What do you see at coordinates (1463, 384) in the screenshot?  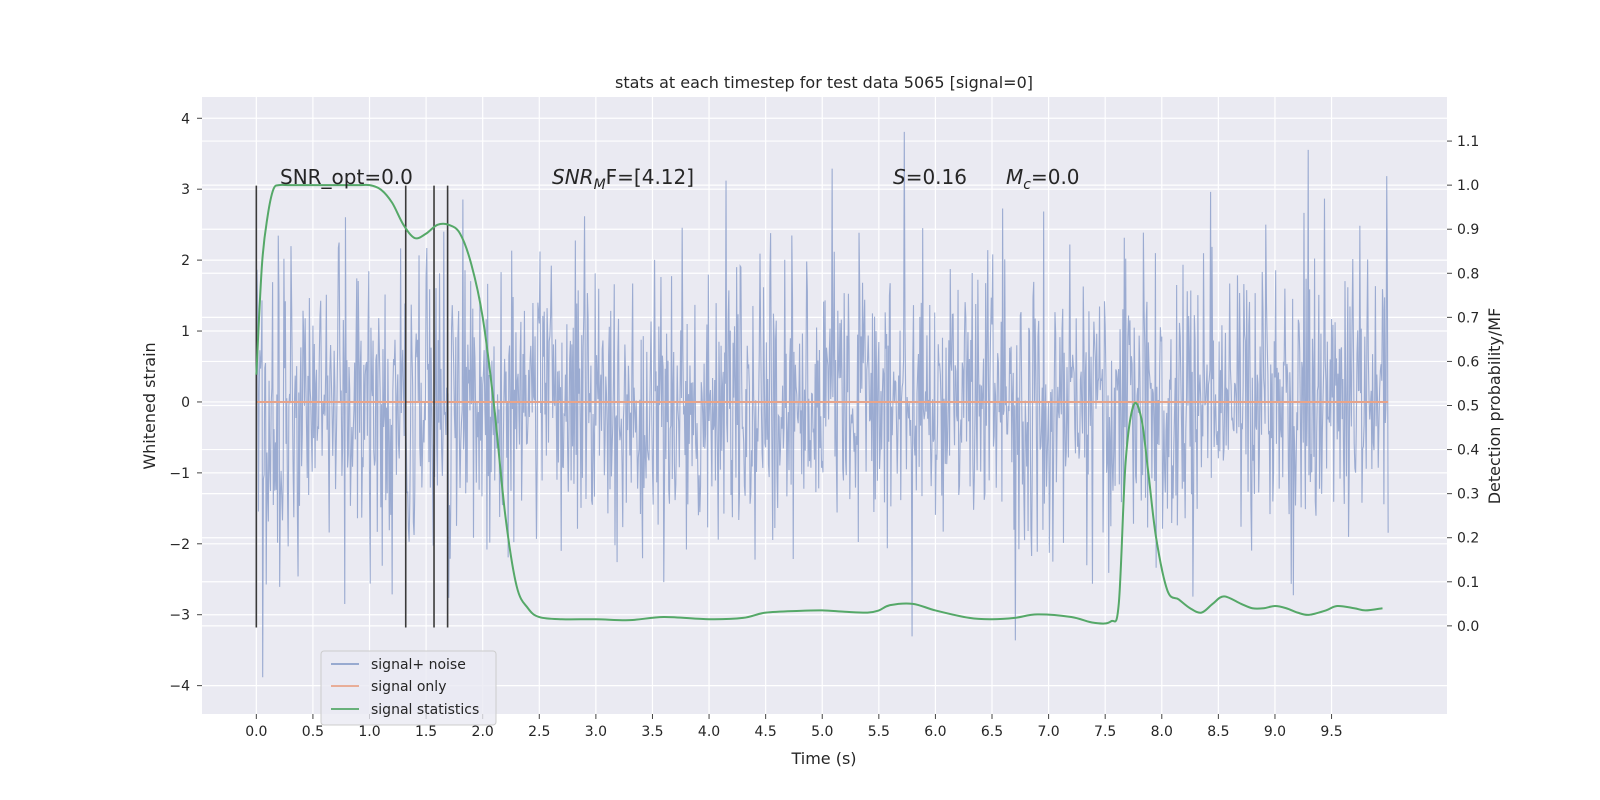 I see `right-y-axis-ticks: 1.1 1.0 0.9 0.8 0.7 0.6 0.5 0.4 0.3 0.2 0.1 0.0` at bounding box center [1463, 384].